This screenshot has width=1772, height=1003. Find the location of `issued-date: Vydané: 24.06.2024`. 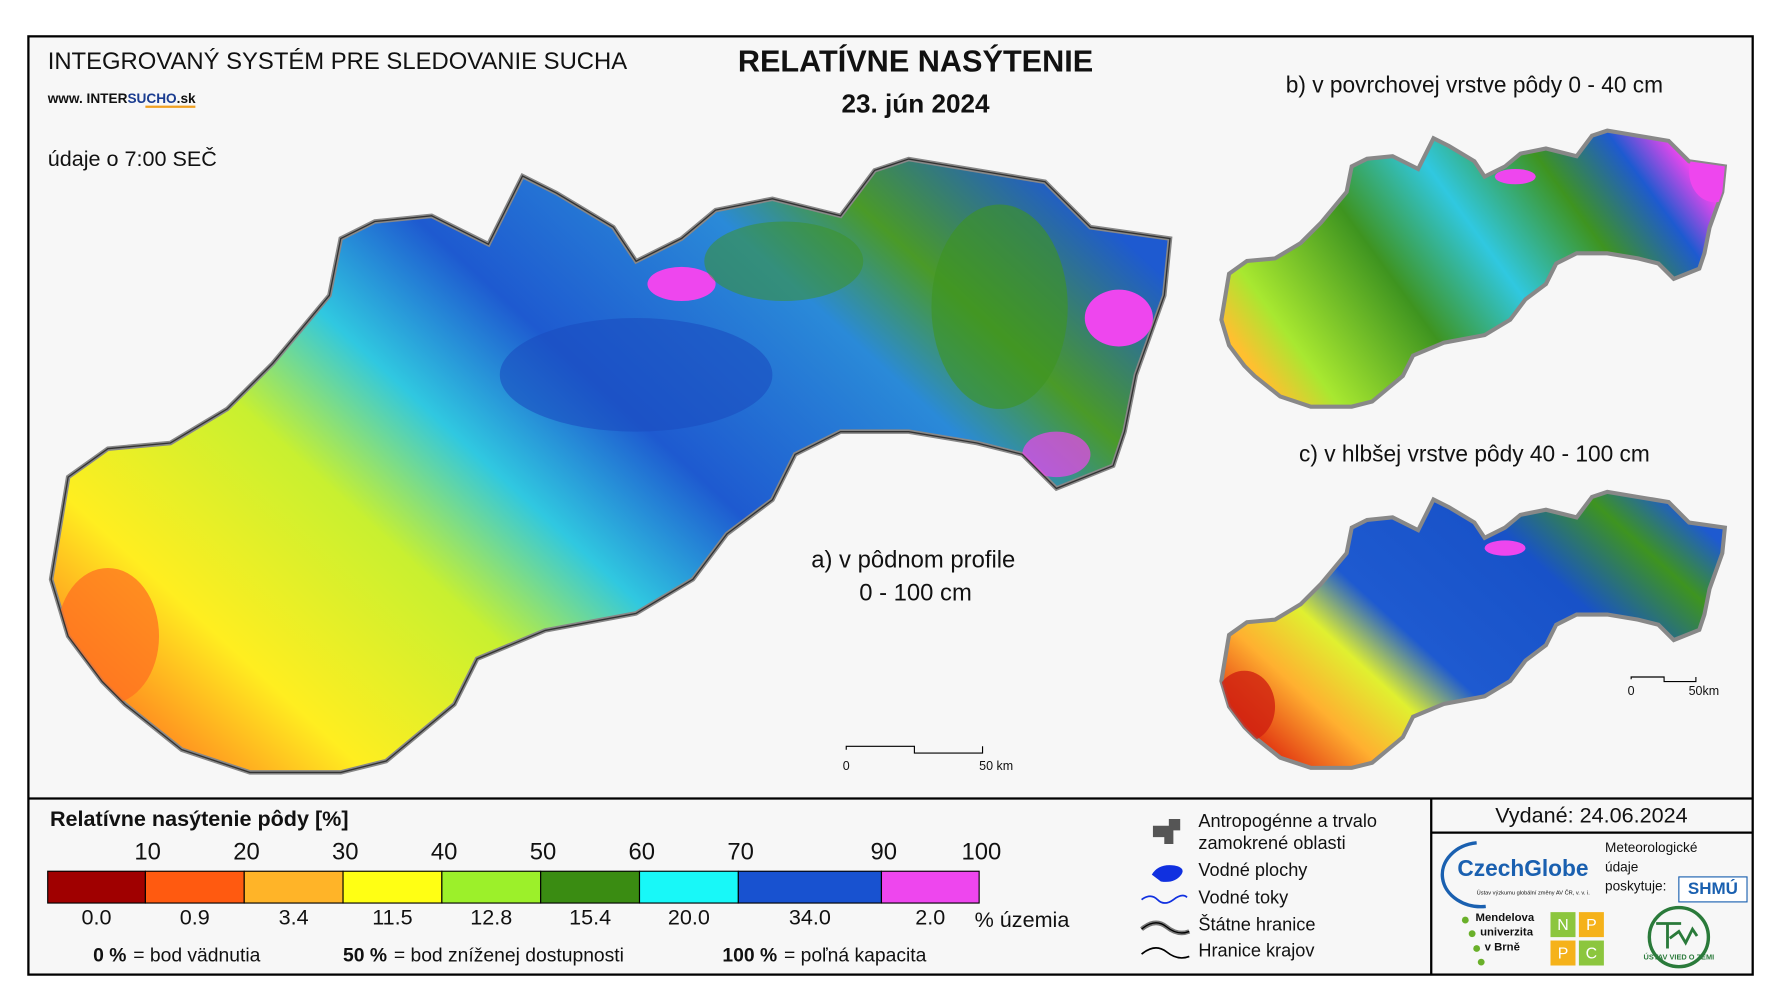

issued-date: Vydané: 24.06.2024 is located at coordinates (1591, 814).